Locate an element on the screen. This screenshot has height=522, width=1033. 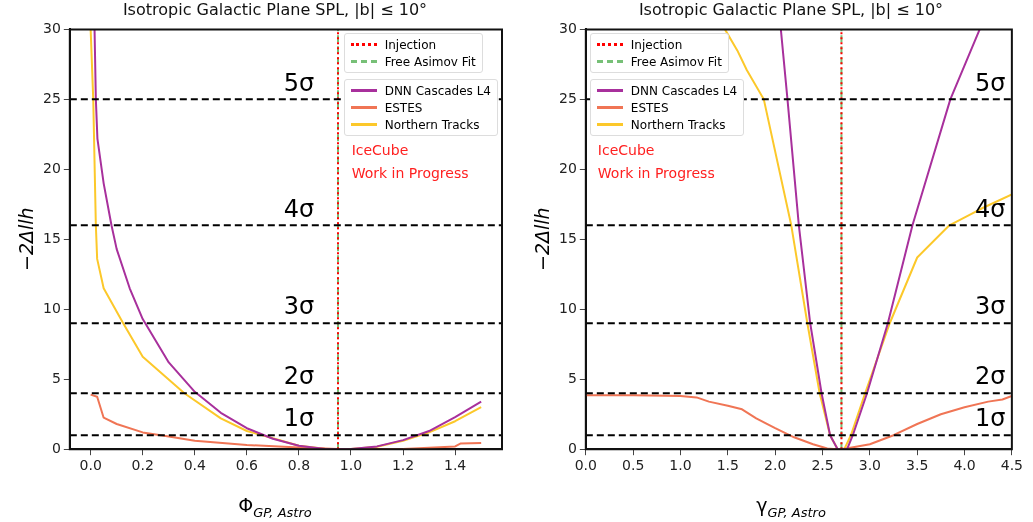
x-tick-label: 0.4 is located at coordinates (195, 465).